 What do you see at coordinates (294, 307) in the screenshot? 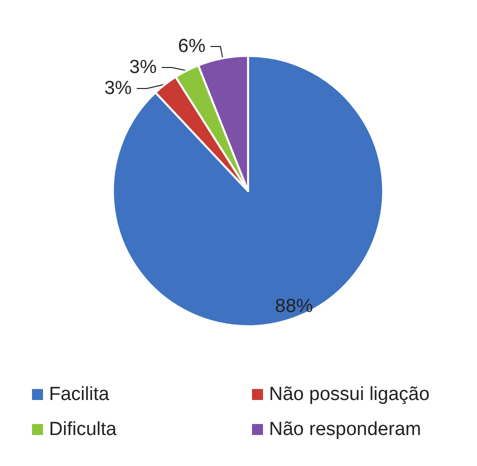
I see `data-label: 88%` at bounding box center [294, 307].